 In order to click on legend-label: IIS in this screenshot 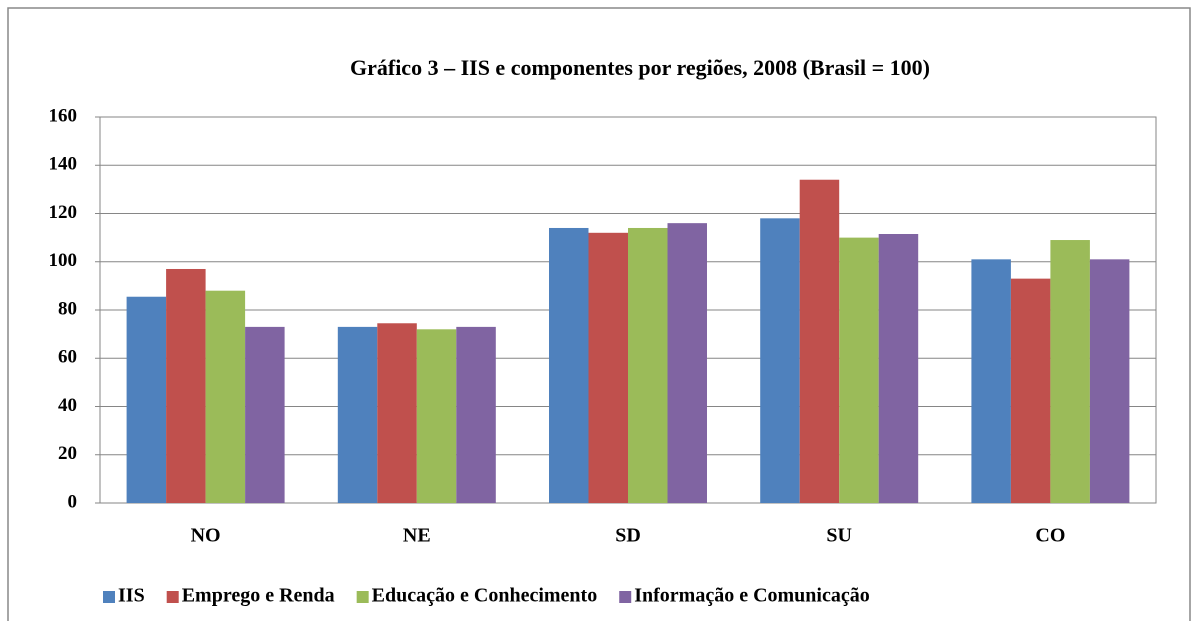, I will do `click(131, 596)`.